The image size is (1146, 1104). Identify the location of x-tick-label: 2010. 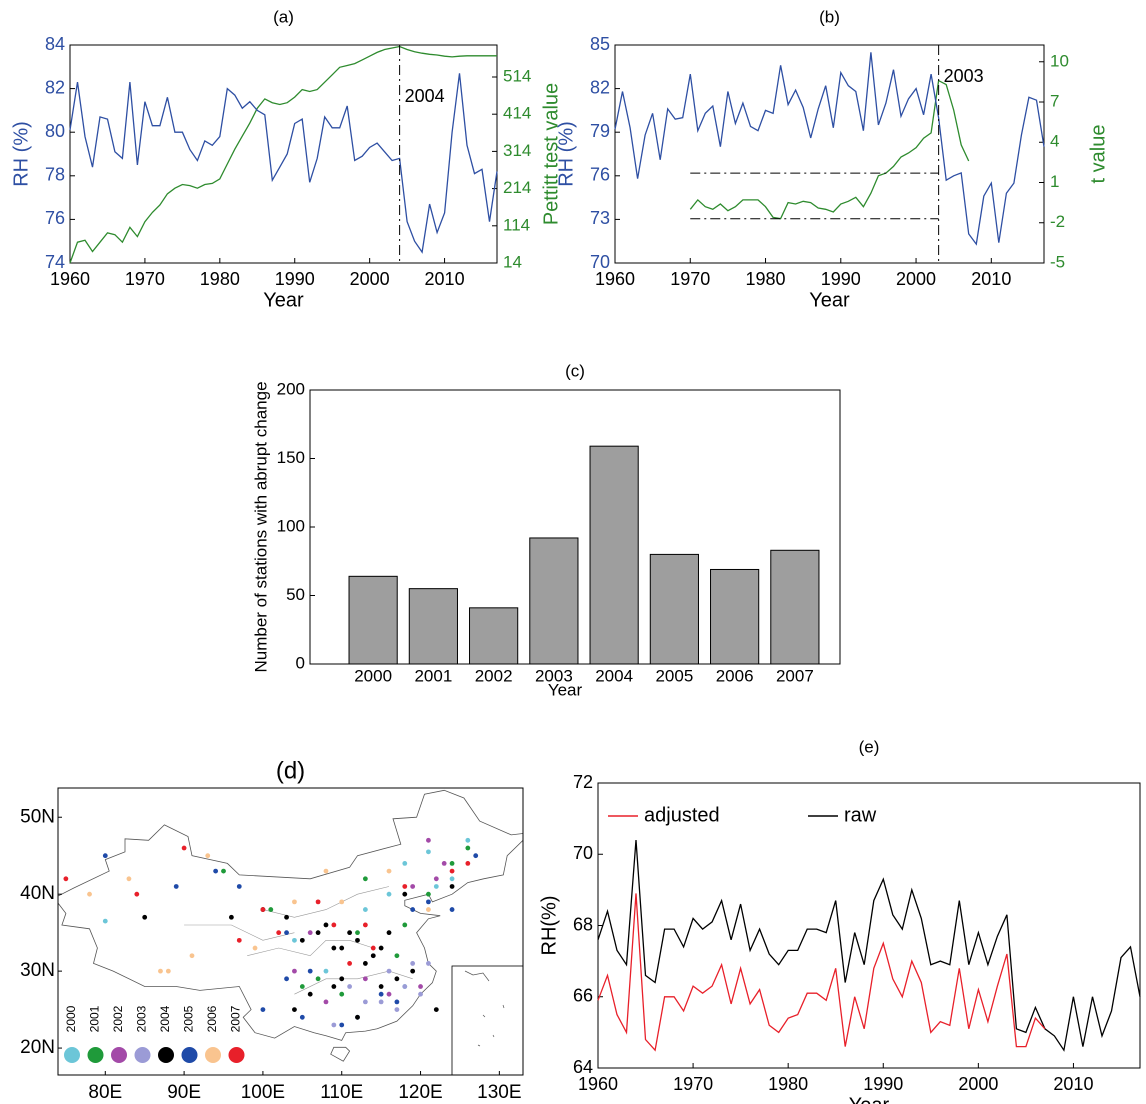
(991, 279).